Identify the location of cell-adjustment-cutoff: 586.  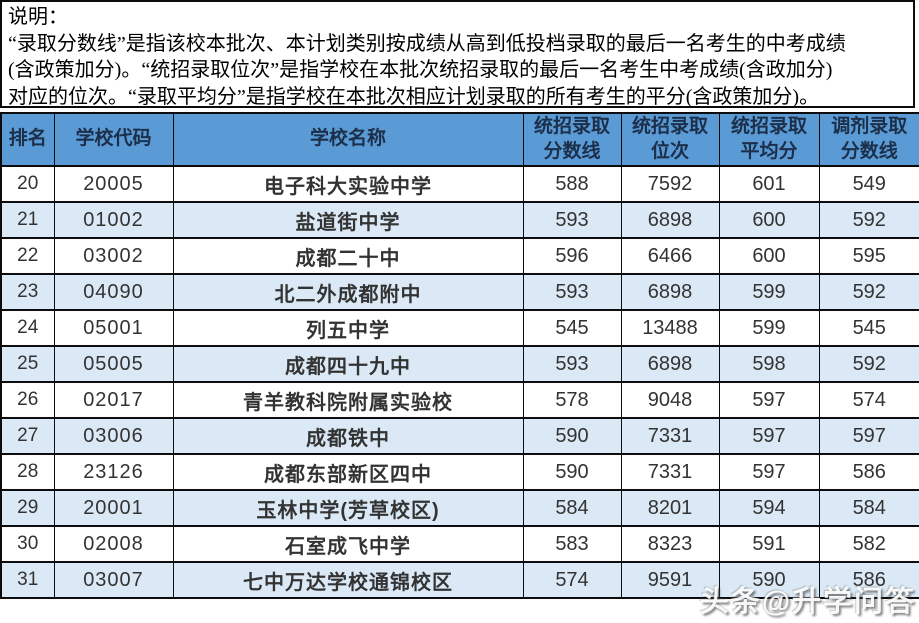
(868, 580).